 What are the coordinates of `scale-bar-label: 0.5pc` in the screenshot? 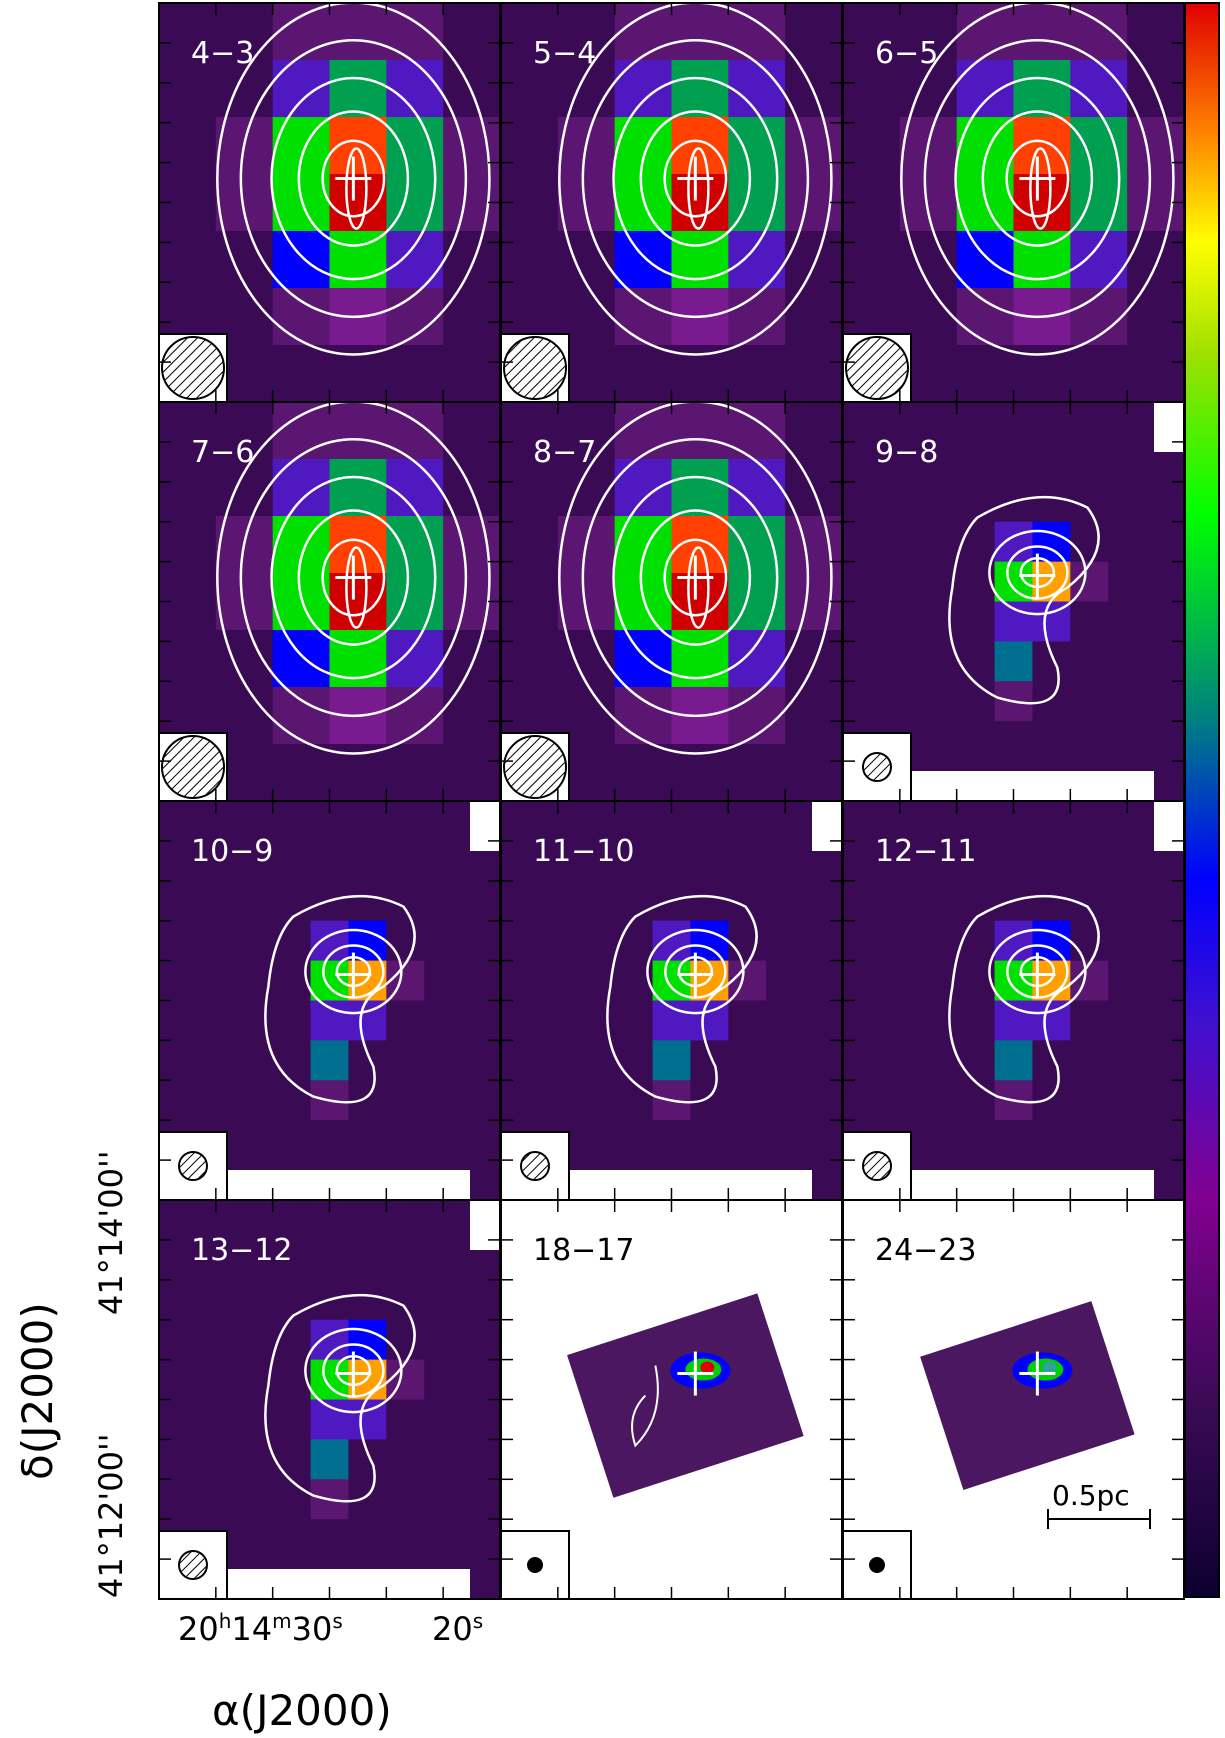 It's located at (1091, 1495).